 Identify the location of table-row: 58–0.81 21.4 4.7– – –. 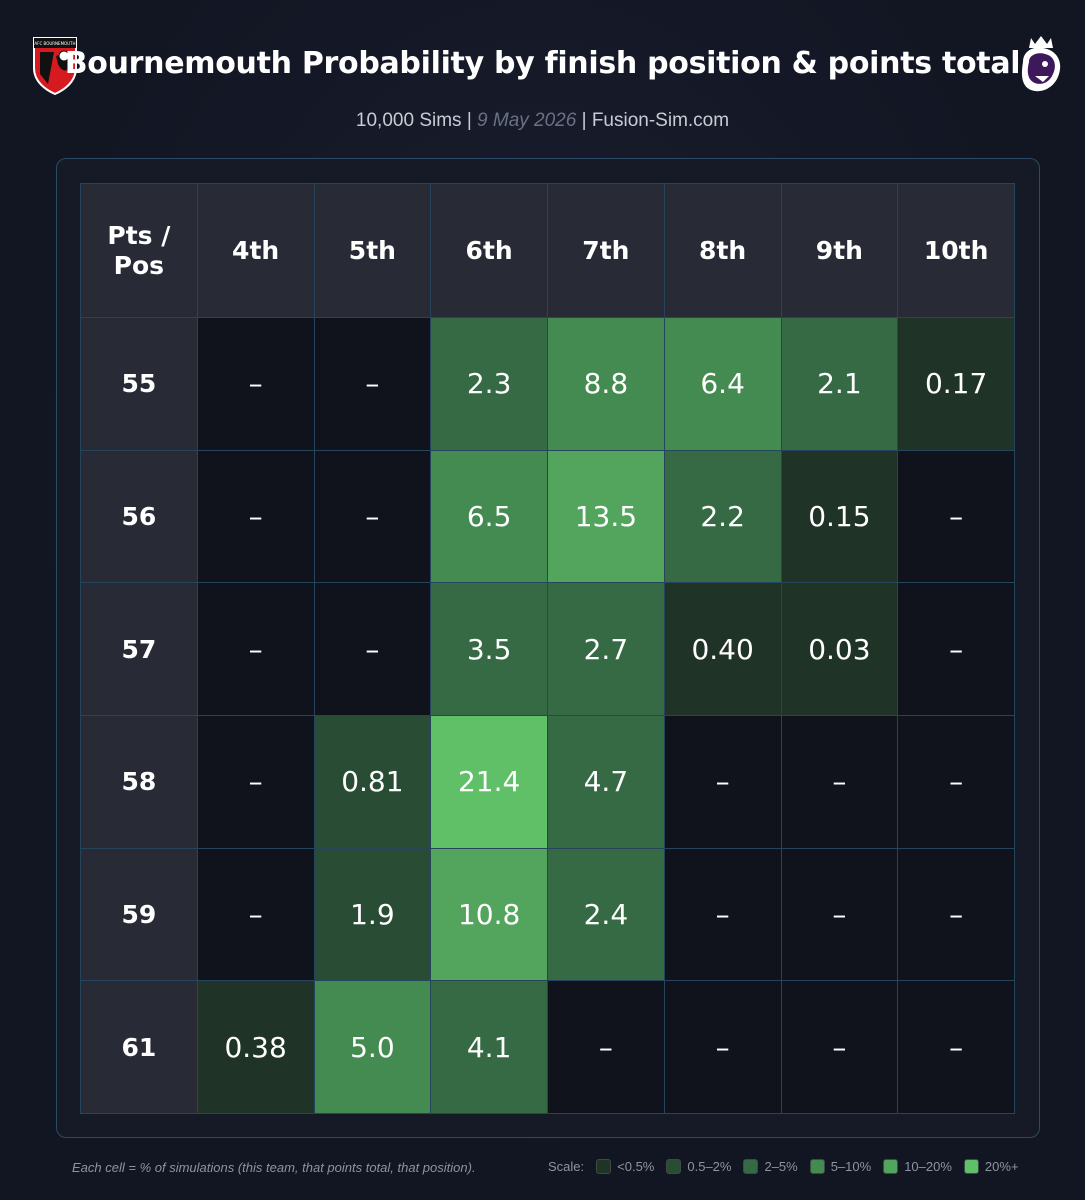
(547, 781).